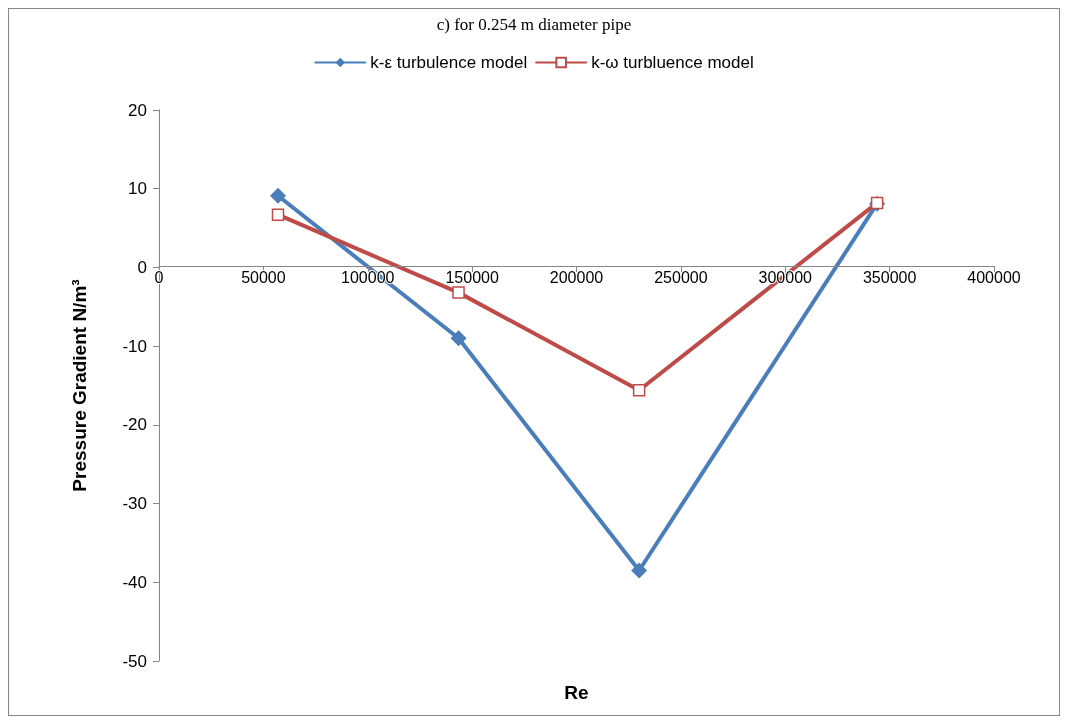 This screenshot has width=1068, height=724. What do you see at coordinates (449, 62) in the screenshot?
I see `legend-label: k-ε turbulence model` at bounding box center [449, 62].